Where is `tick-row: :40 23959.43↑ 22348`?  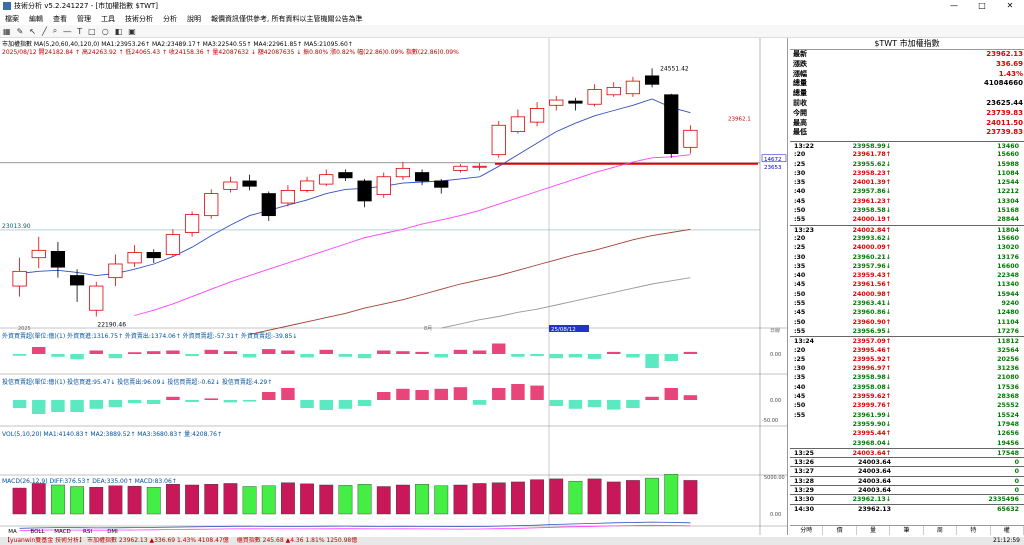
tick-row: :40 23959.43↑ 22348 is located at coordinates (907, 275).